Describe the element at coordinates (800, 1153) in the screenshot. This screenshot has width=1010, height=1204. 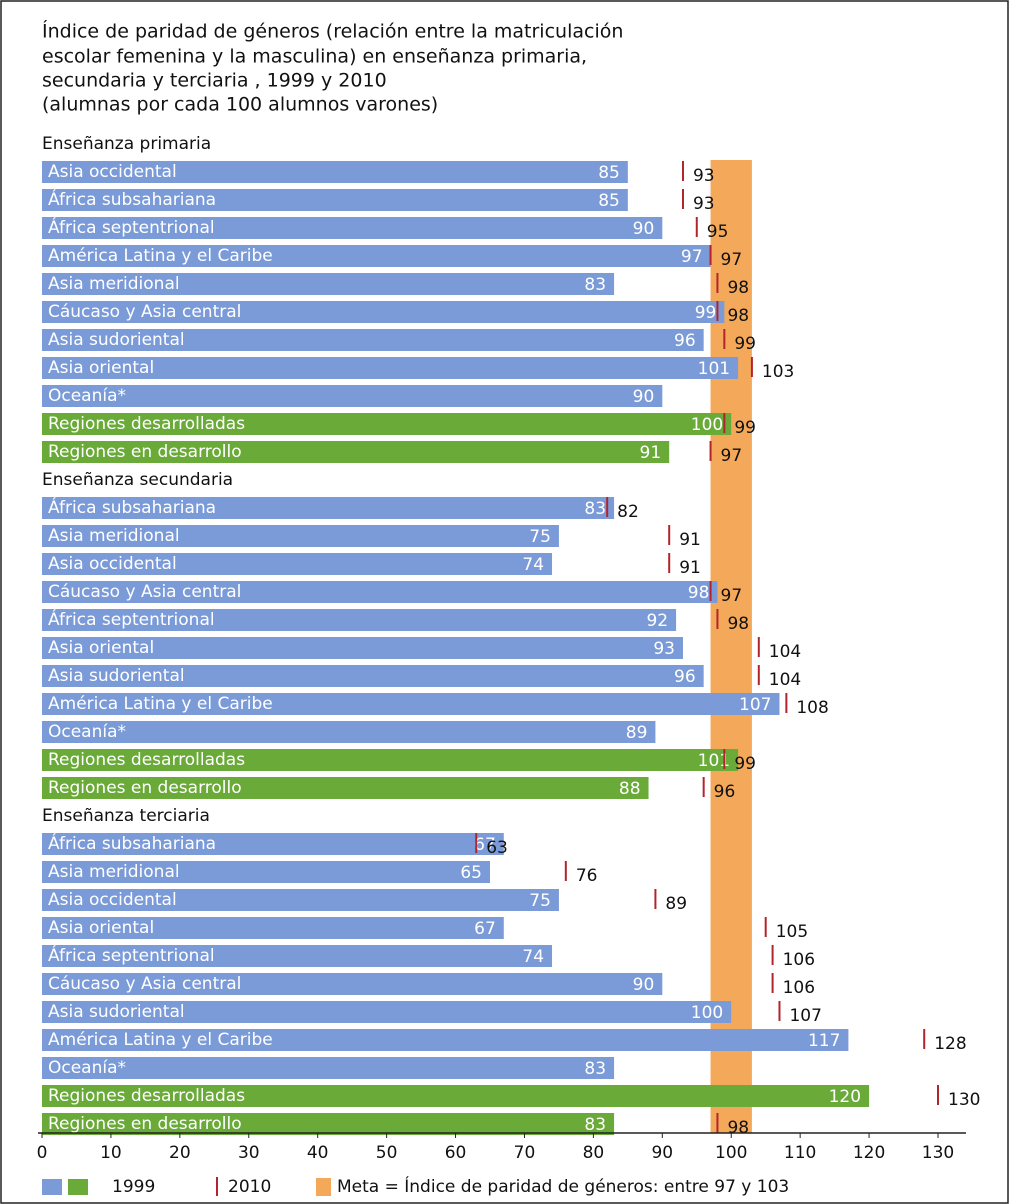
I see `x-tick-label: 110` at that location.